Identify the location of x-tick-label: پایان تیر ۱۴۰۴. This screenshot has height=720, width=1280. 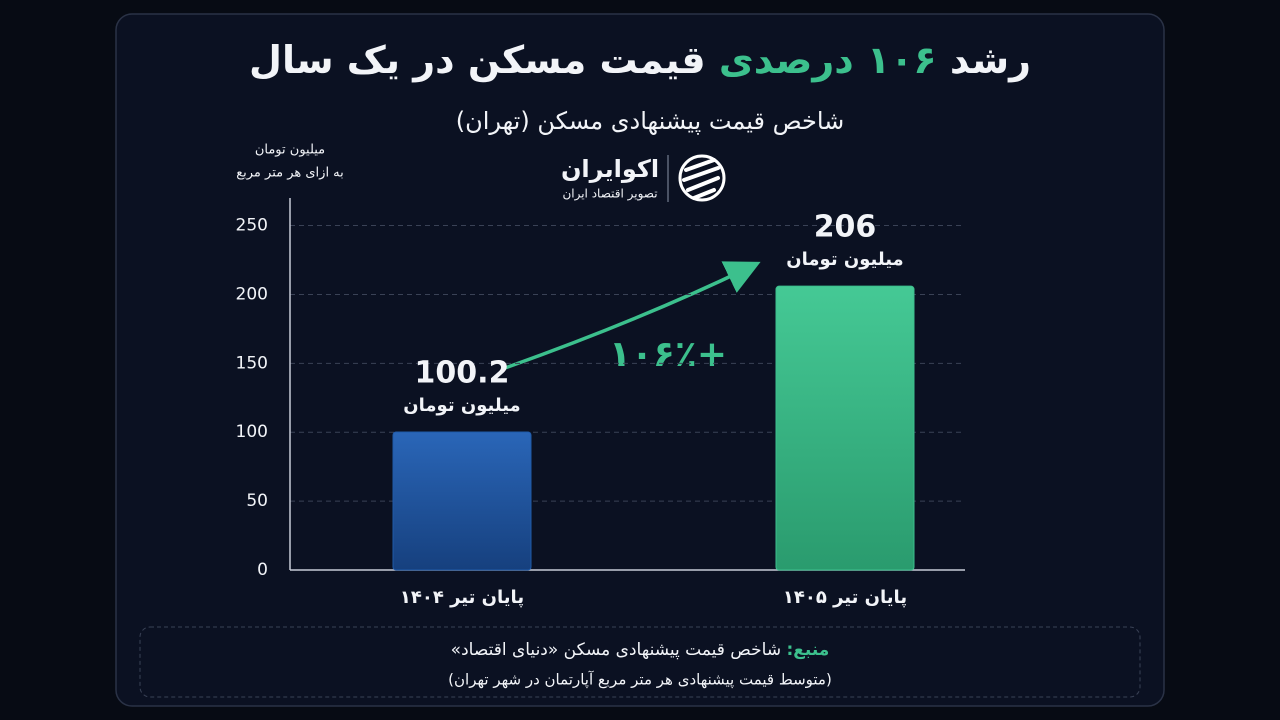
(462, 597).